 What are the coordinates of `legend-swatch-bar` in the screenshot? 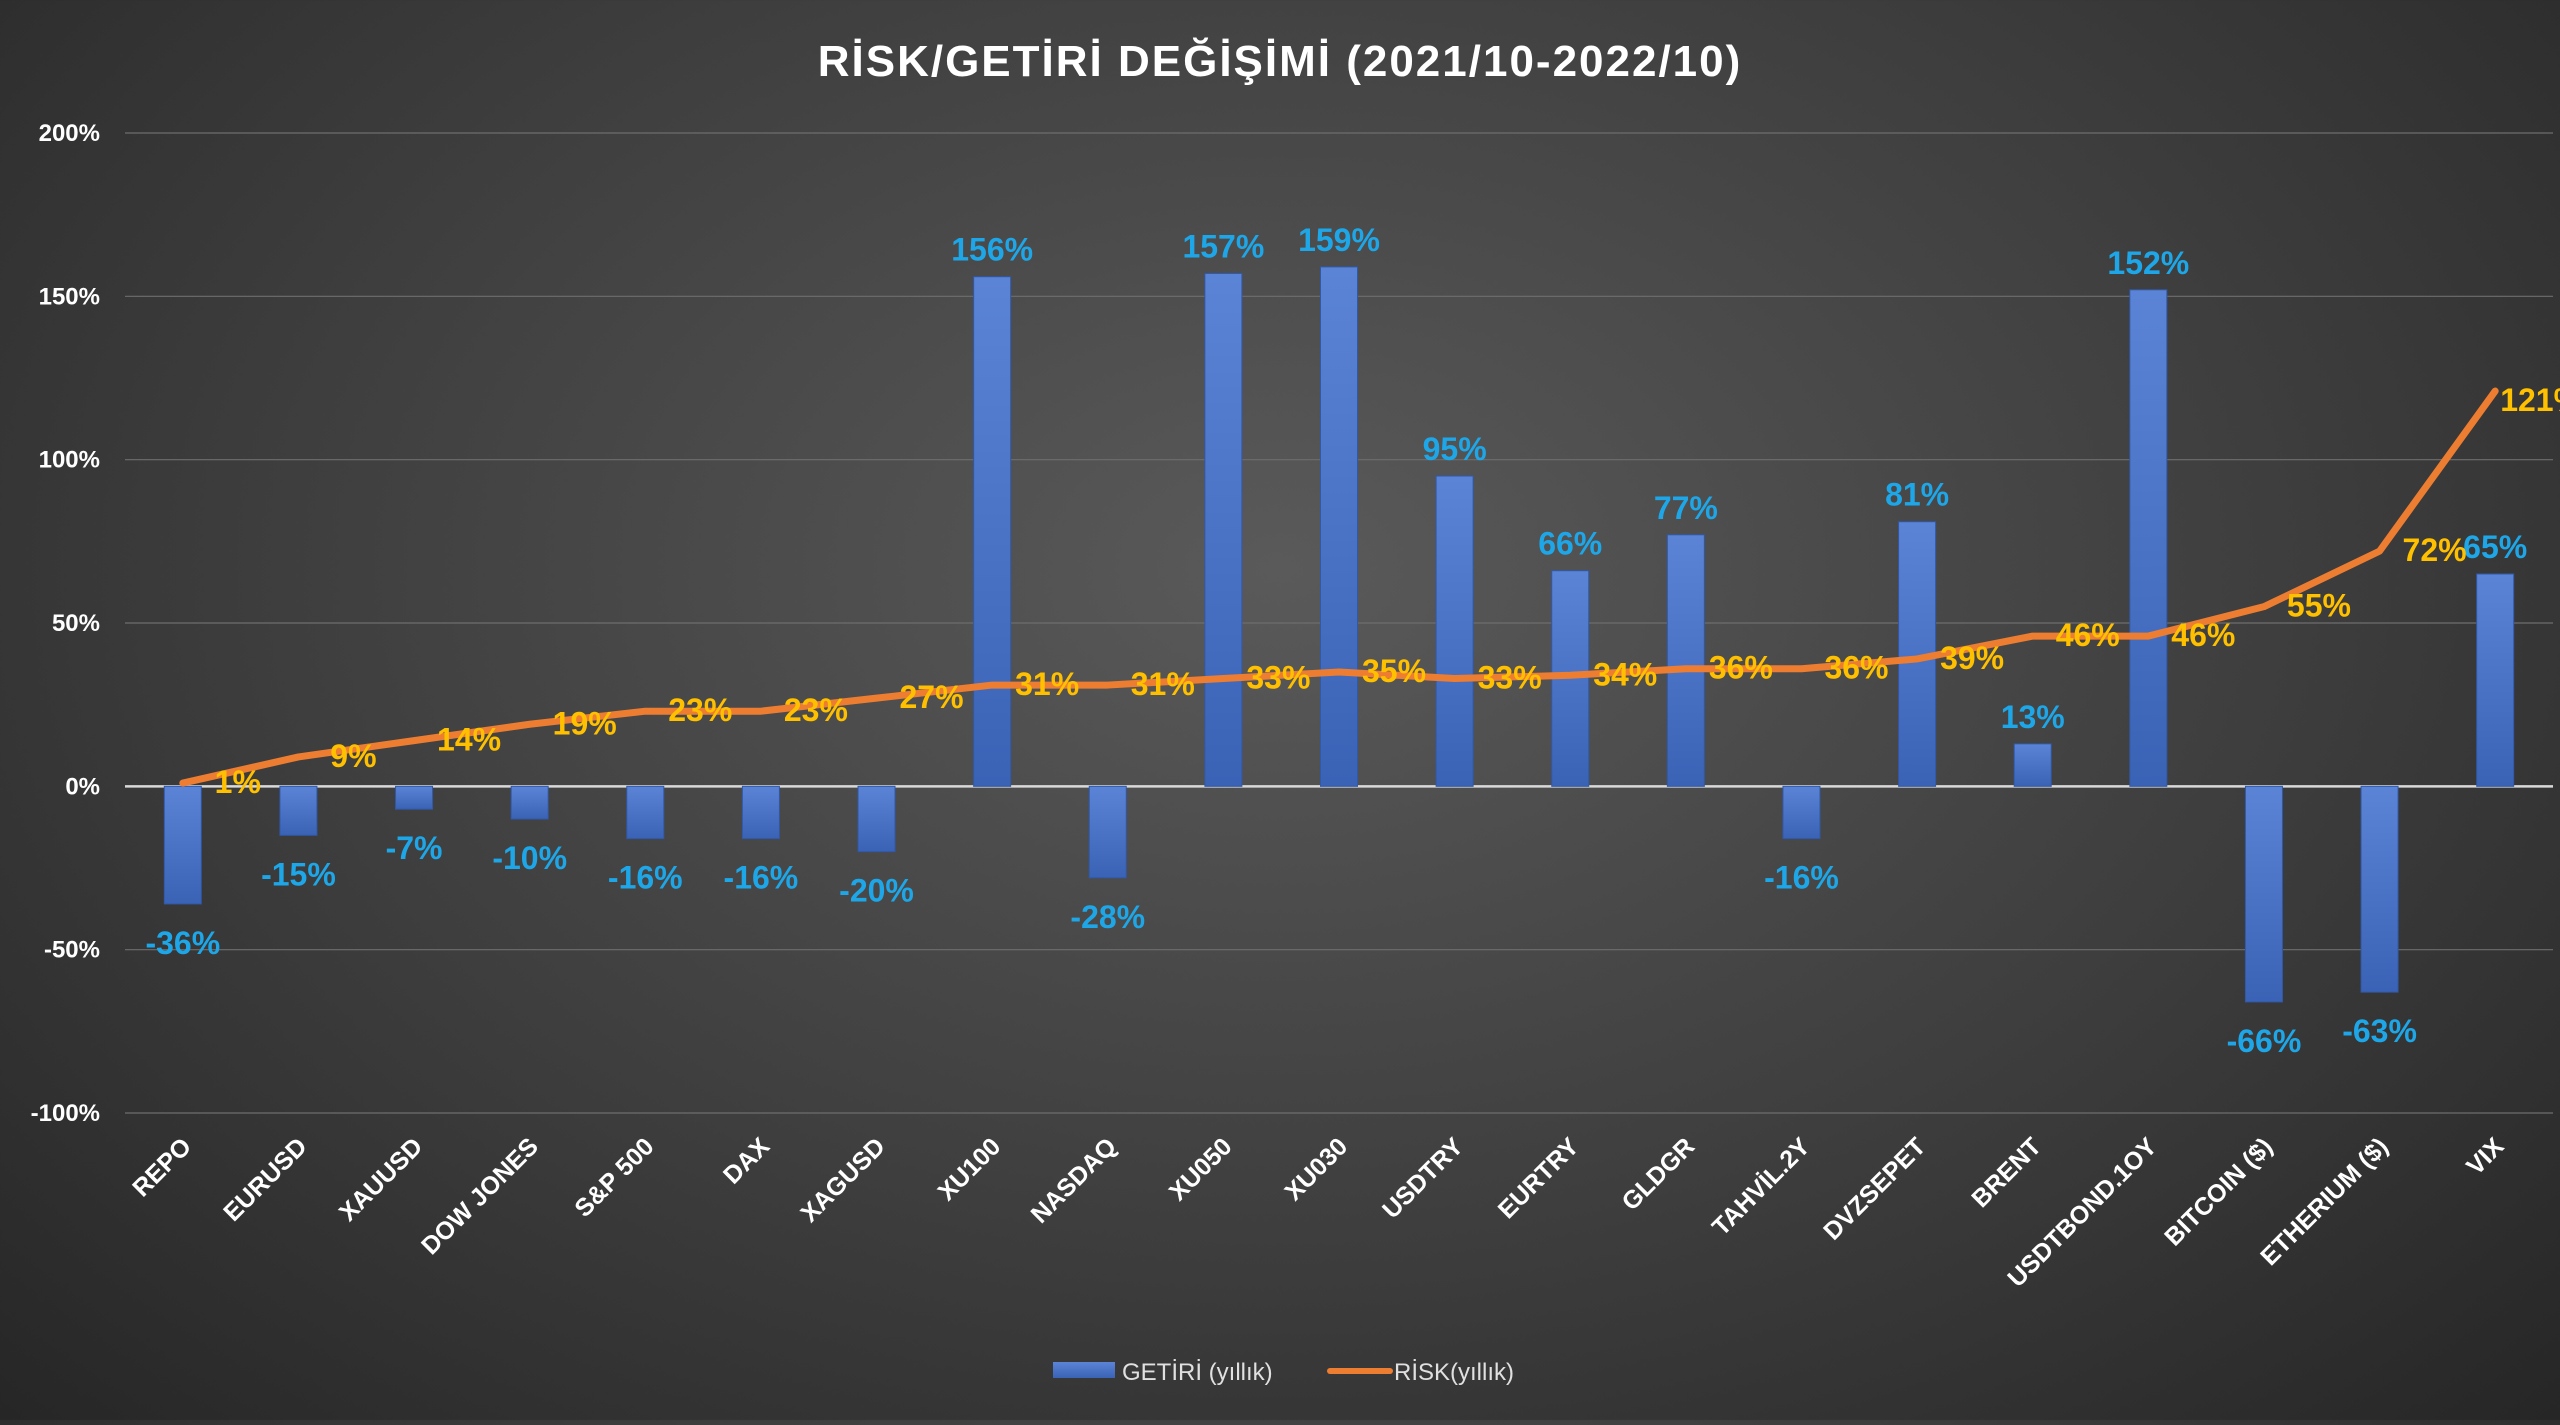 It's located at (1084, 1370).